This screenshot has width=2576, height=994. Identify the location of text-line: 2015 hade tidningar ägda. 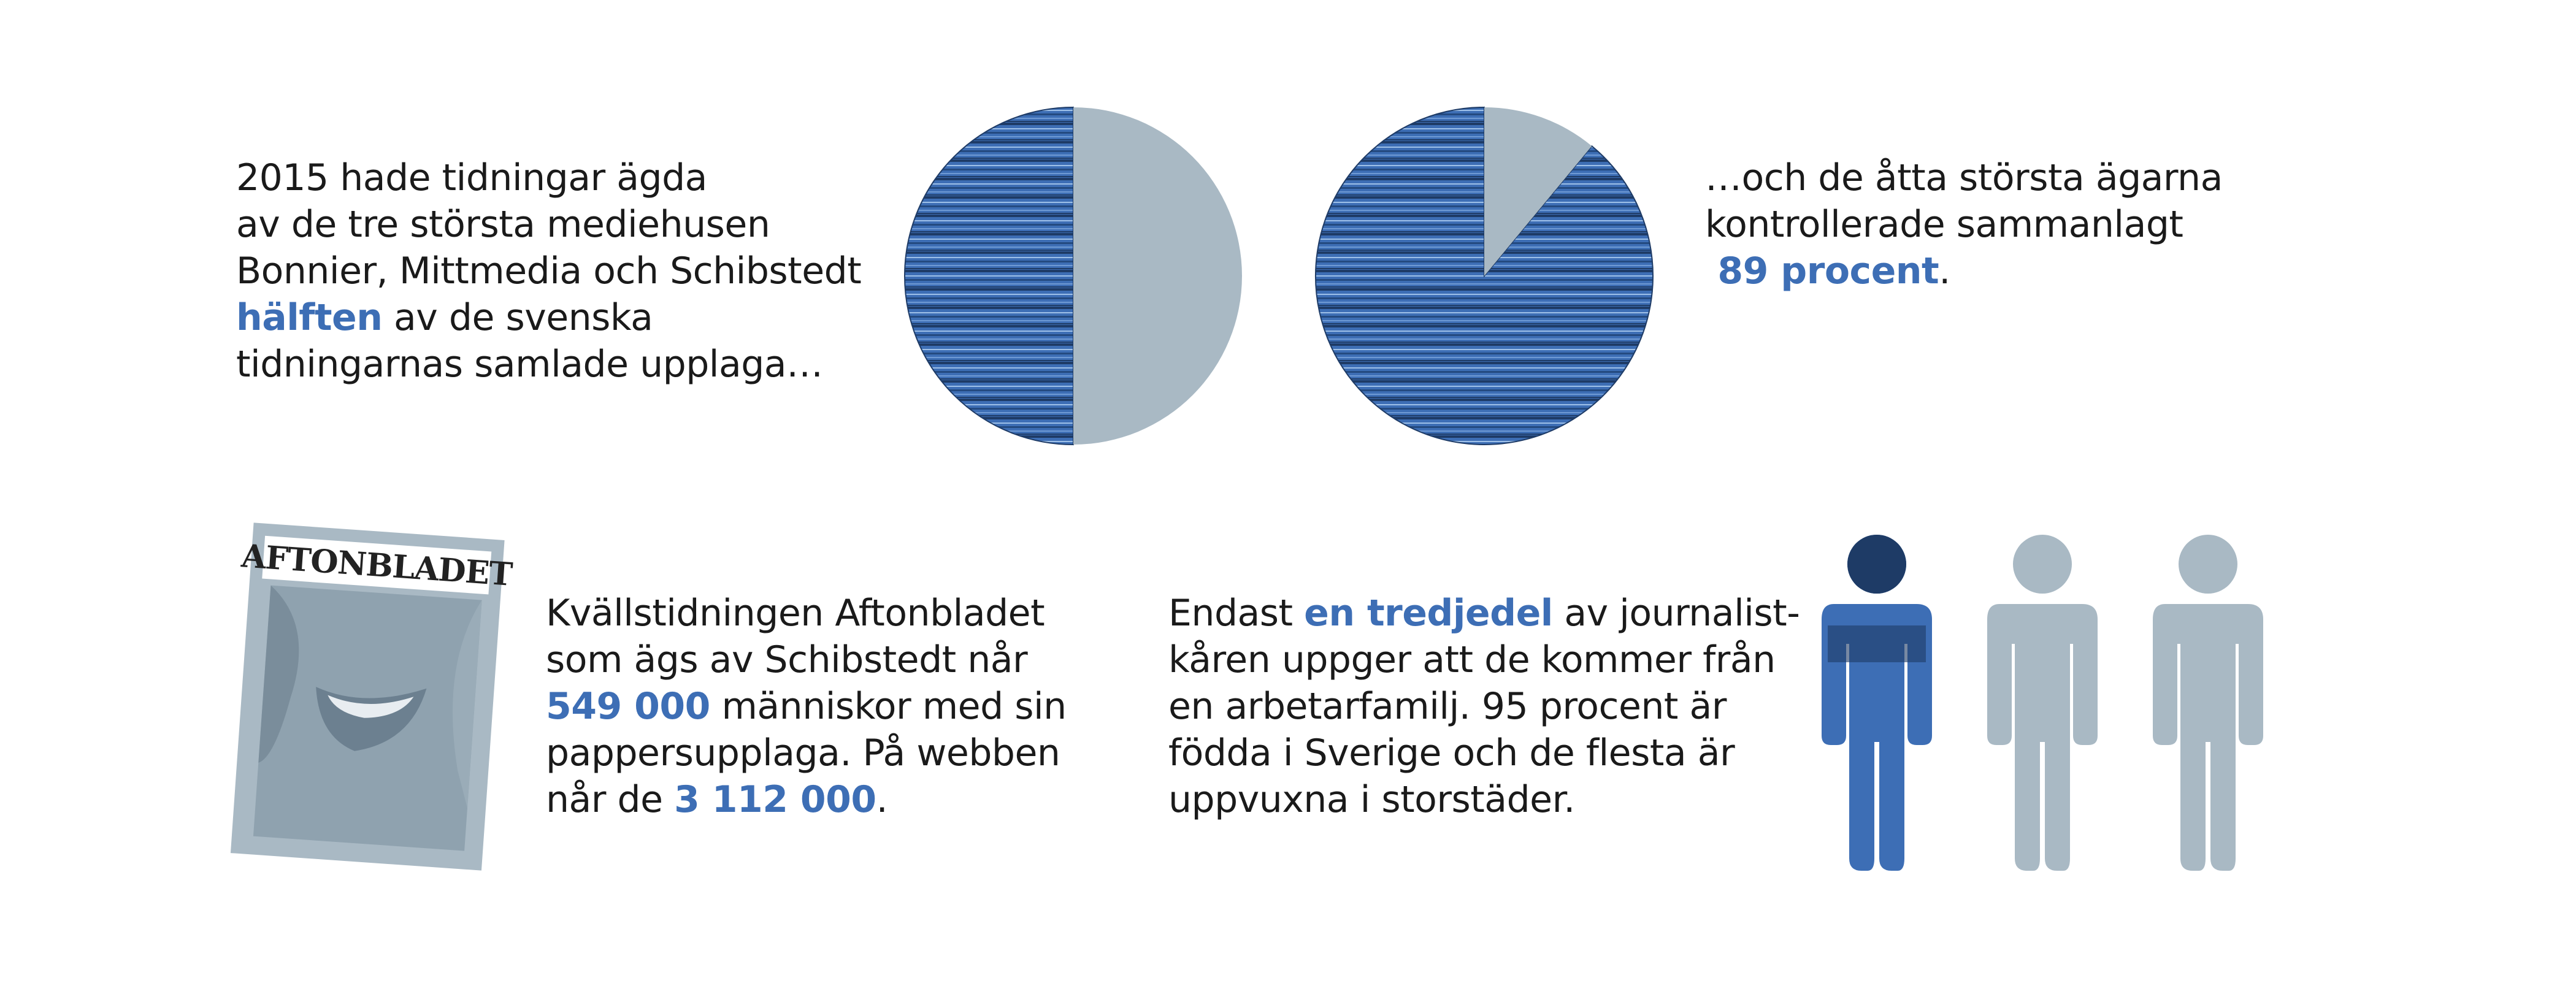
(471, 177).